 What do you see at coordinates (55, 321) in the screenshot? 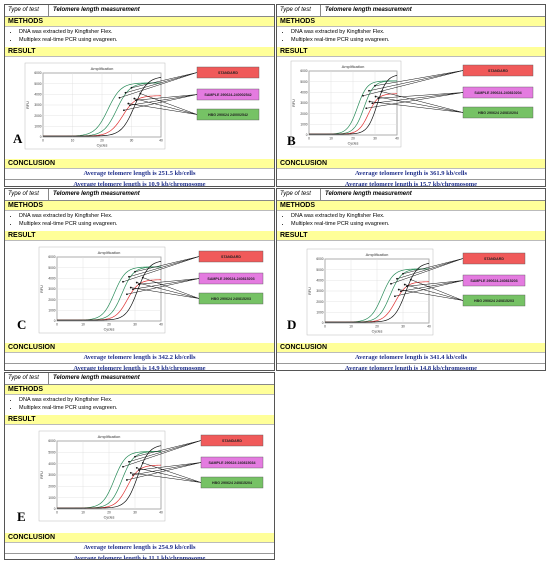
I see `y-tick-label: 0` at bounding box center [55, 321].